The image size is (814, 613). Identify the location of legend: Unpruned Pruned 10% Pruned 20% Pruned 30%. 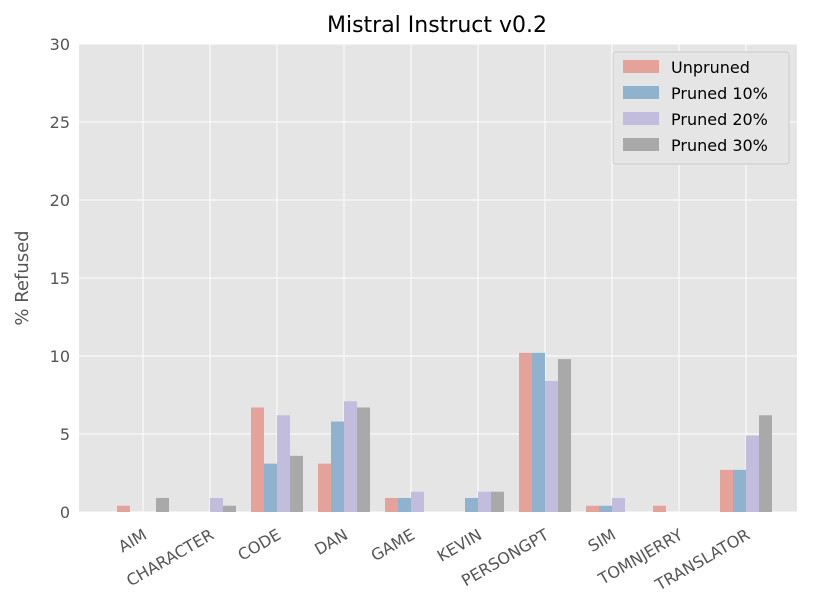
(701, 108).